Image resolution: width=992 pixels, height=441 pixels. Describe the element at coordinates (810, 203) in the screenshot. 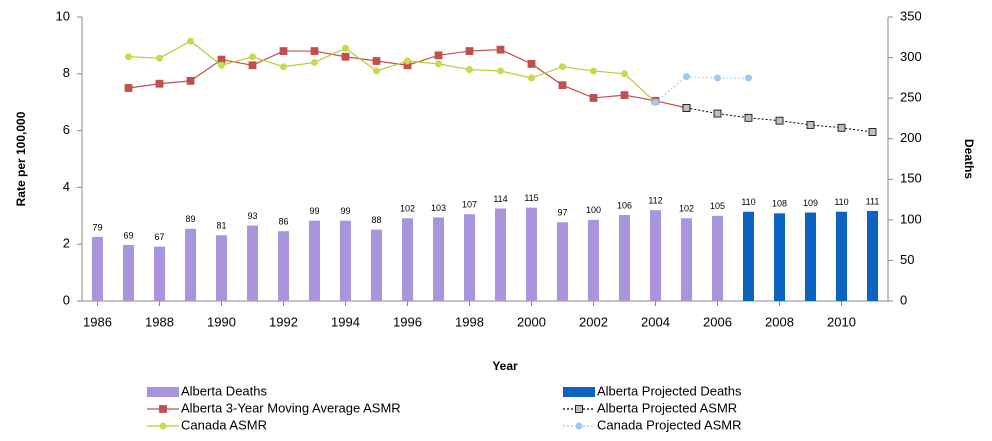

I see `data-label: 109` at that location.